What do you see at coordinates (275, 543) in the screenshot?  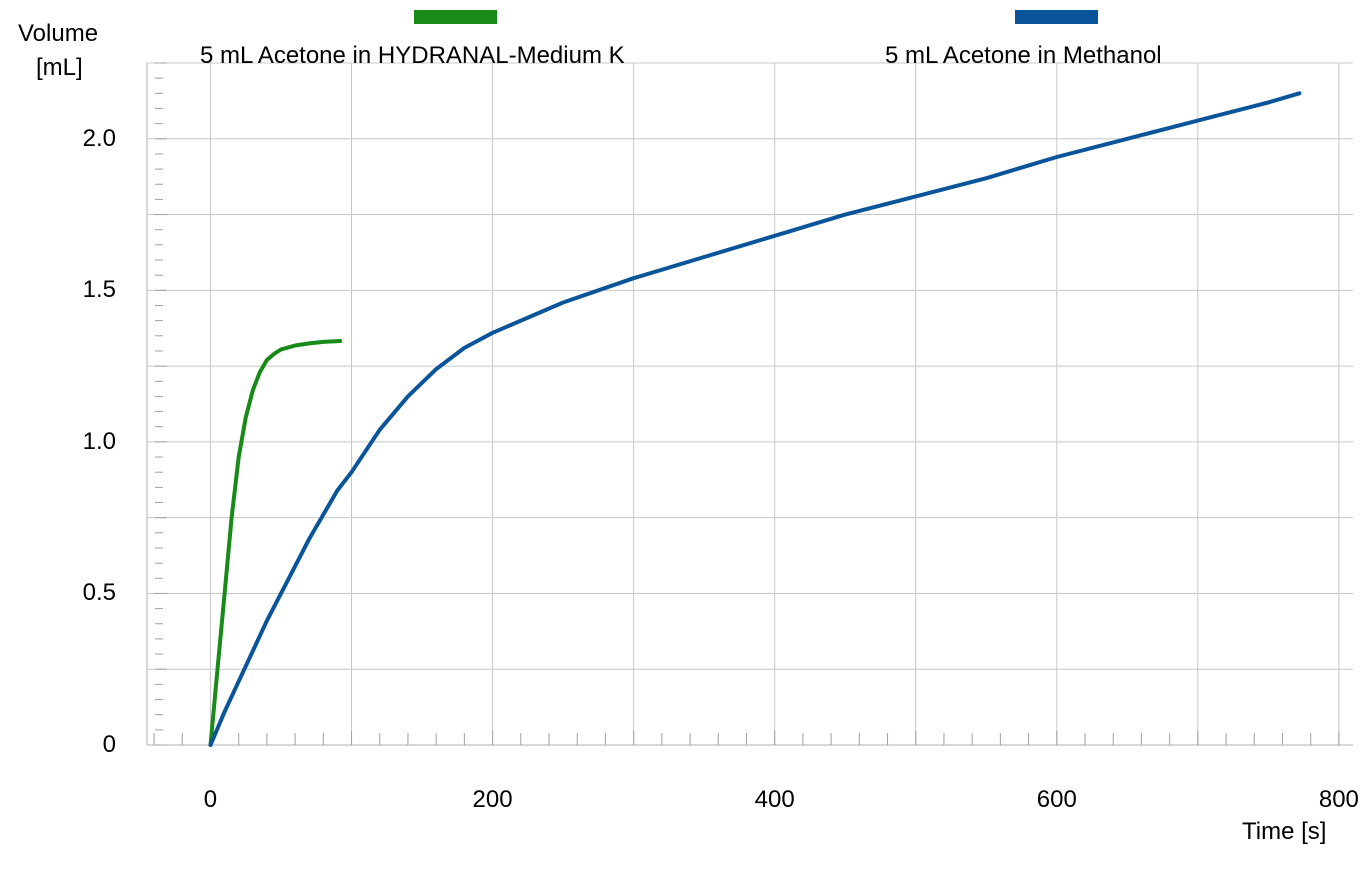 I see `series-line-medium-k` at bounding box center [275, 543].